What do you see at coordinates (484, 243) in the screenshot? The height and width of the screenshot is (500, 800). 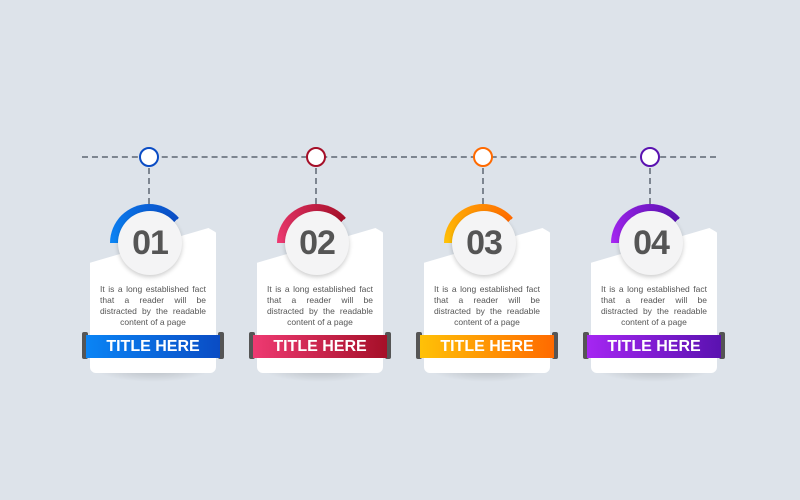 I see `step-number: 03` at bounding box center [484, 243].